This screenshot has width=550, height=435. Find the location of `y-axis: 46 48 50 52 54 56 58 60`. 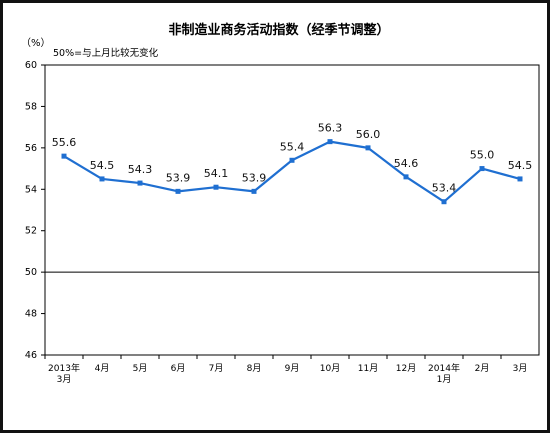

y-axis: 46 48 50 52 54 56 58 60 is located at coordinates (35, 210).